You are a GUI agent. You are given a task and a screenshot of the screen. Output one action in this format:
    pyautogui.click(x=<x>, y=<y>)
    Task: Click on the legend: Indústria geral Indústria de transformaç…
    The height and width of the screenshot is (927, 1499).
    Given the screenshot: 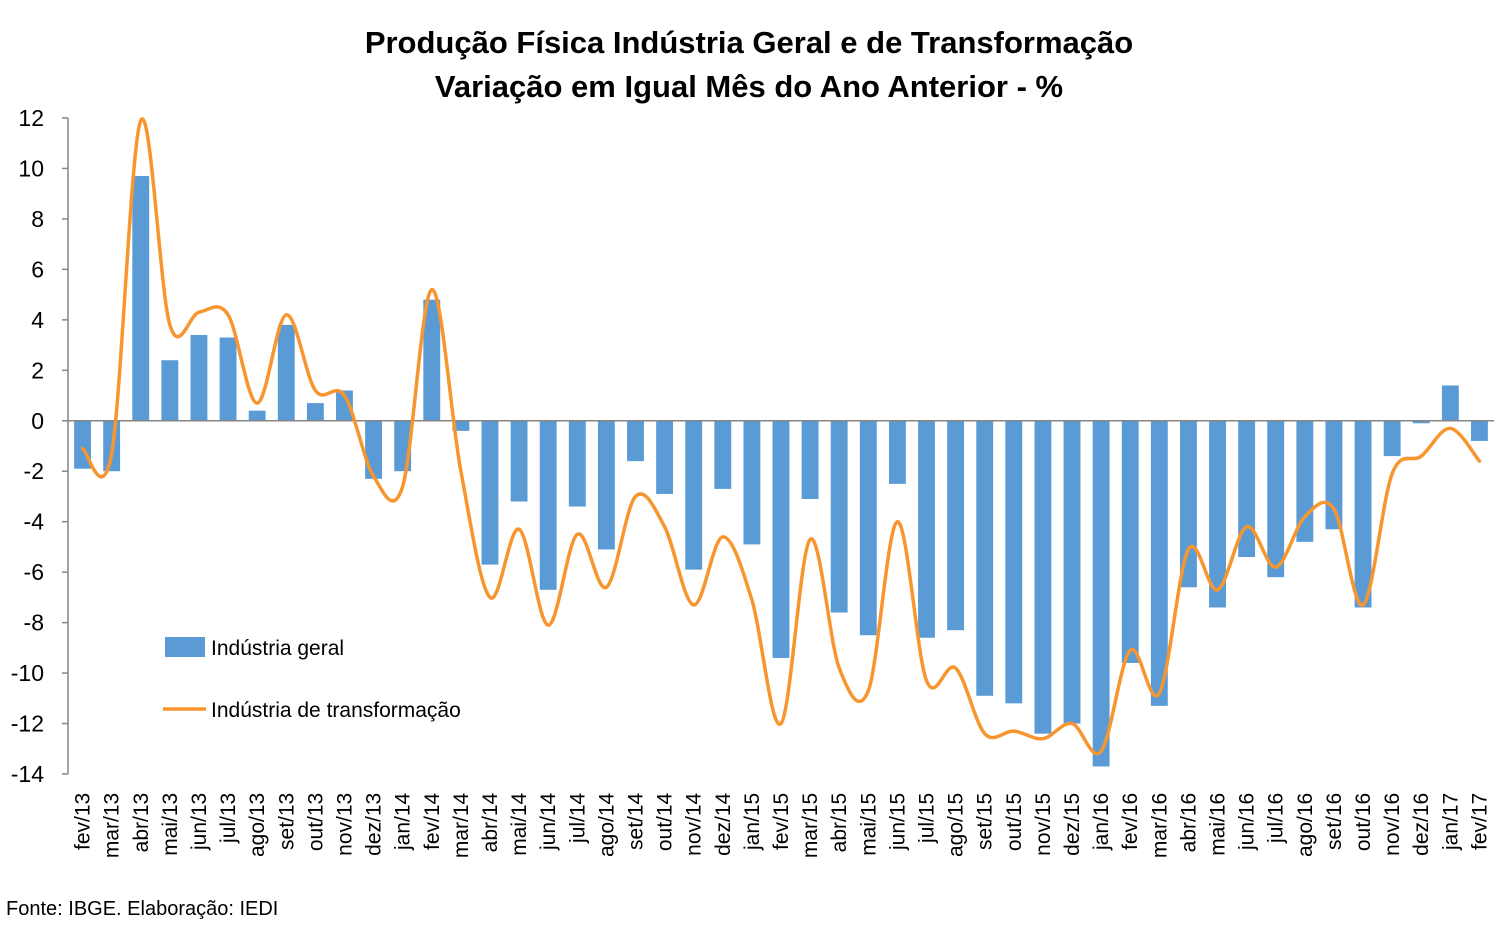 What is the action you would take?
    pyautogui.click(x=312, y=679)
    